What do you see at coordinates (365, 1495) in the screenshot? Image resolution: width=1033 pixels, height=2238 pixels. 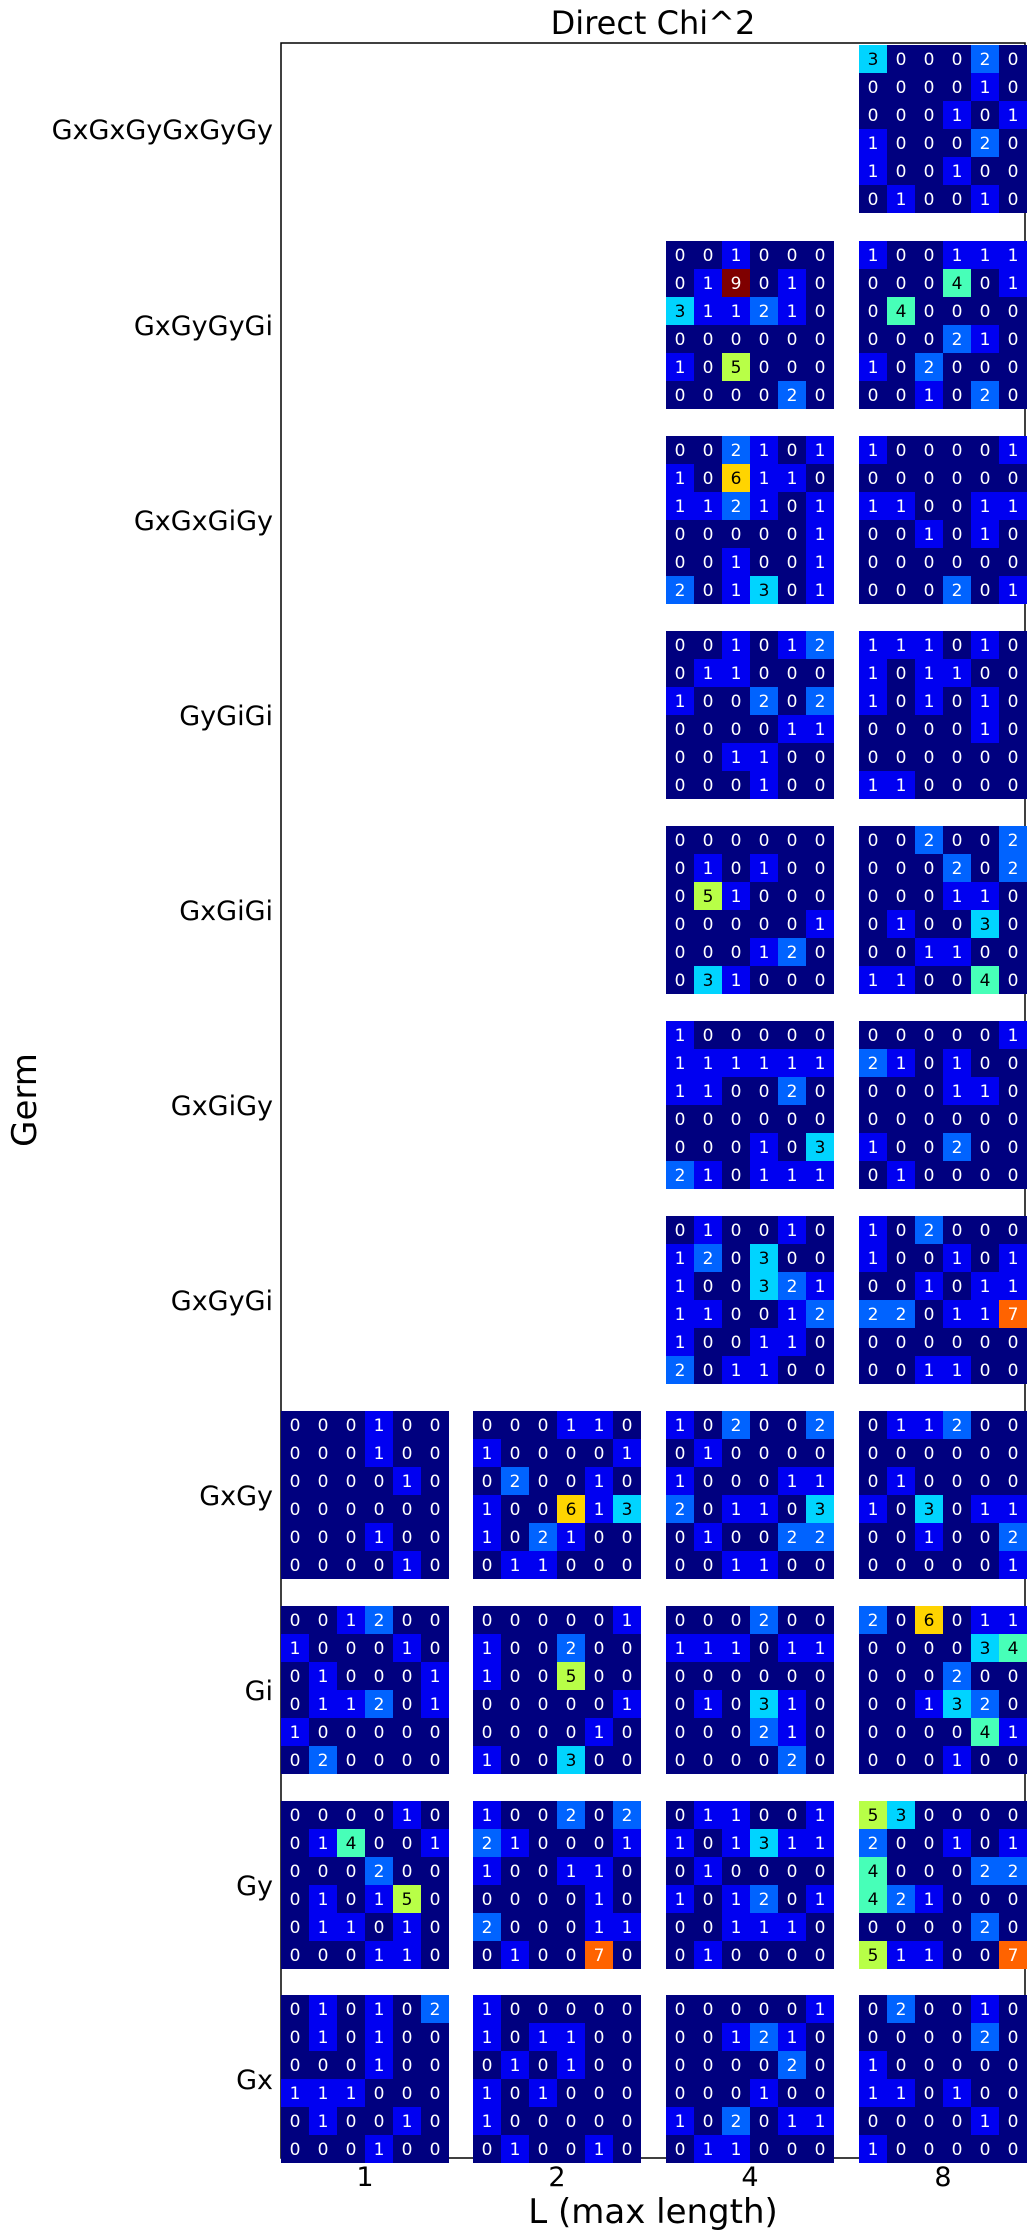 I see `heatmap-block: 0 0 0 1 0 00 0 0 1 0 00 0 0 0 1 00 0 0 0 0 00 0 0 1 0 00 0 0 0 1 0` at bounding box center [365, 1495].